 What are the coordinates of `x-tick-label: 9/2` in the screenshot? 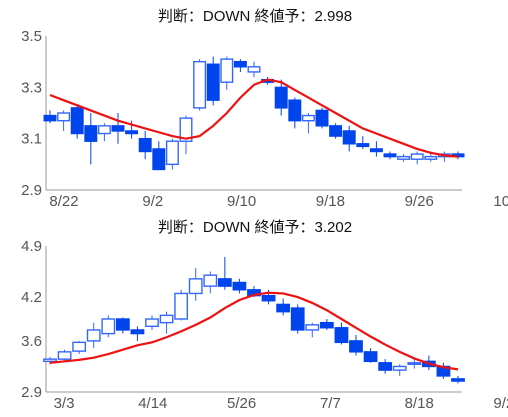 It's located at (152, 201).